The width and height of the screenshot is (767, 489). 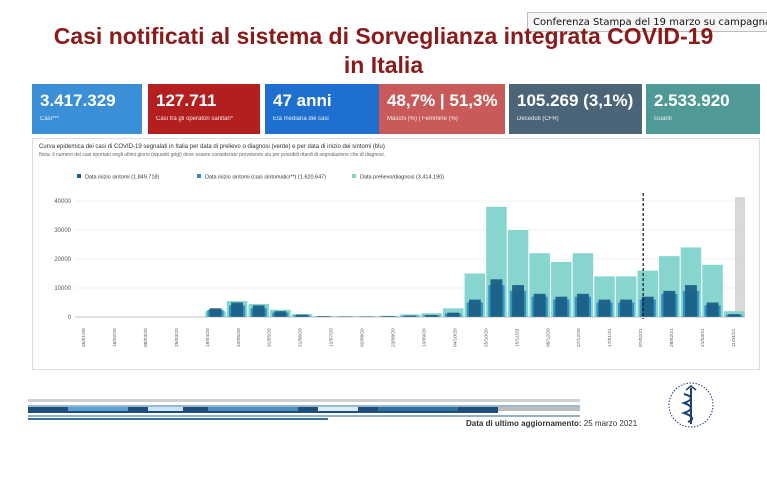 What do you see at coordinates (610, 423) in the screenshot?
I see `last-update-date: 25 marzo 2021` at bounding box center [610, 423].